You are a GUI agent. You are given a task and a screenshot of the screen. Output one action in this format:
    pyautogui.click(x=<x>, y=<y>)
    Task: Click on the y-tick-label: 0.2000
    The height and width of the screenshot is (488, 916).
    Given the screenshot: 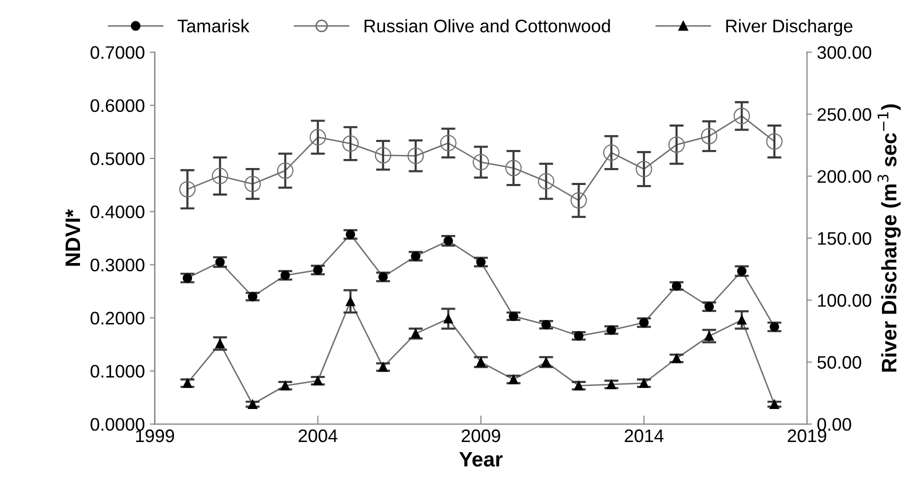 What is the action you would take?
    pyautogui.click(x=117, y=318)
    